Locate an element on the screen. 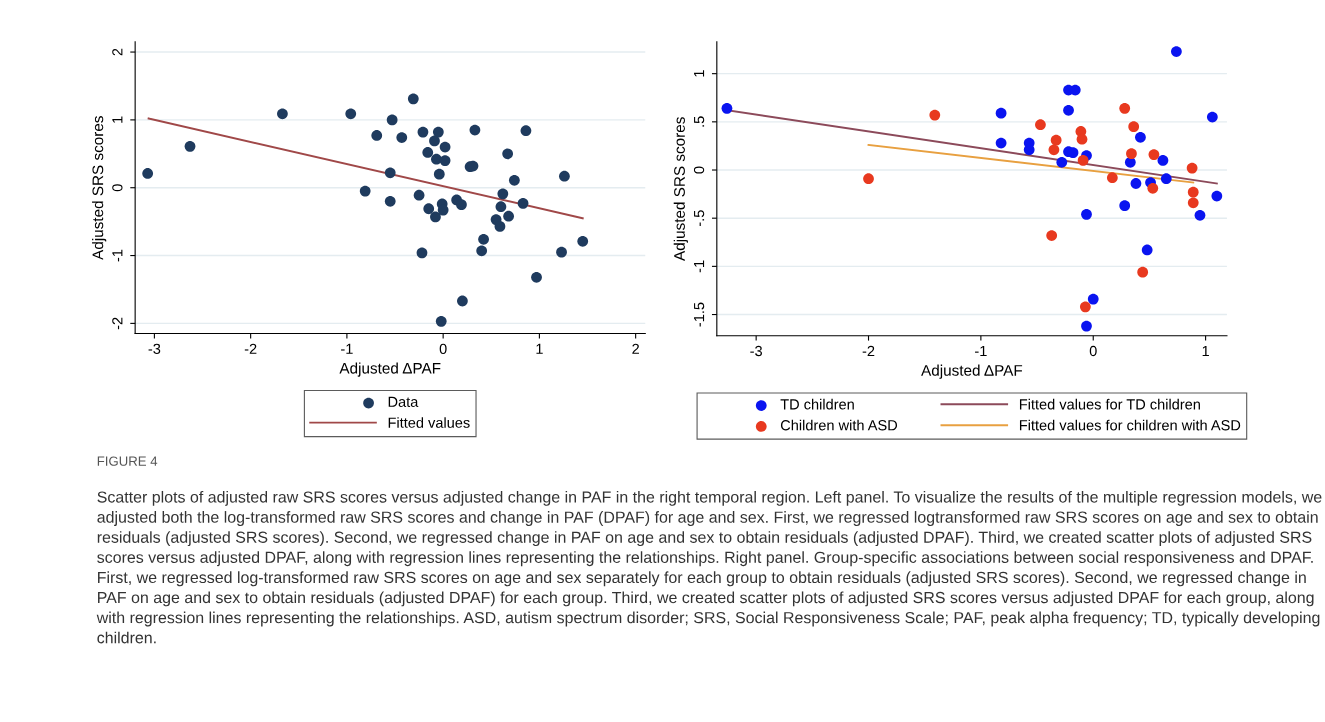 The width and height of the screenshot is (1325, 722). legend-label: Fitted values is located at coordinates (429, 422).